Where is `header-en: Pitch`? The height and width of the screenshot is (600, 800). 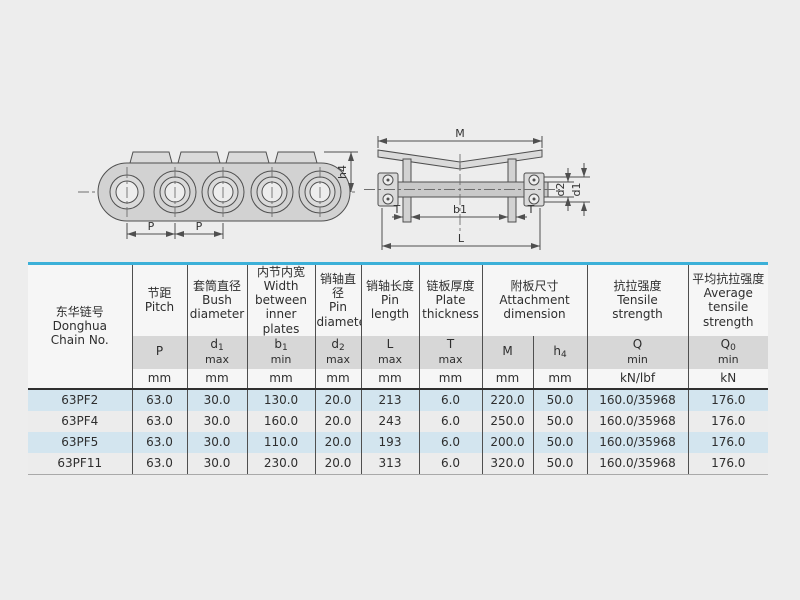 header-en: Pitch is located at coordinates (159, 307).